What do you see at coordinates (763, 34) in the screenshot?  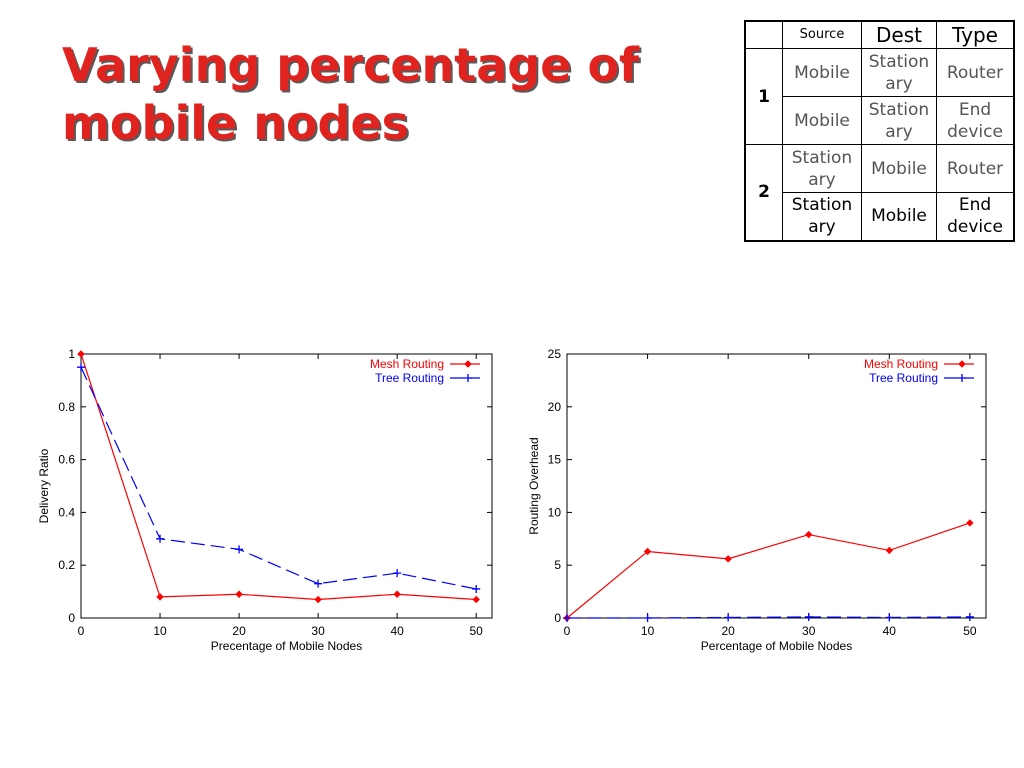 I see `table-corner-cell` at bounding box center [763, 34].